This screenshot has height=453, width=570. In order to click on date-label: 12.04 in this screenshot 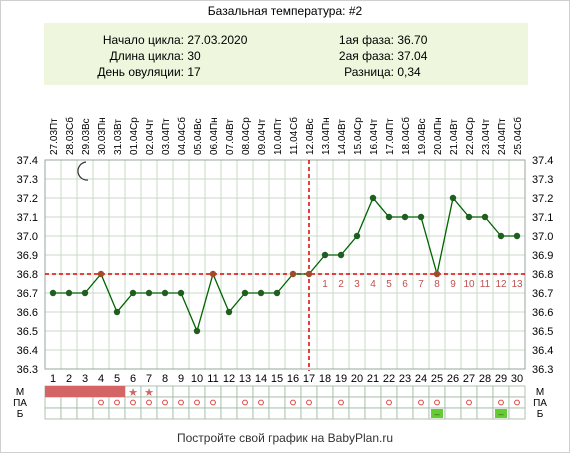, I will do `click(310, 142)`.